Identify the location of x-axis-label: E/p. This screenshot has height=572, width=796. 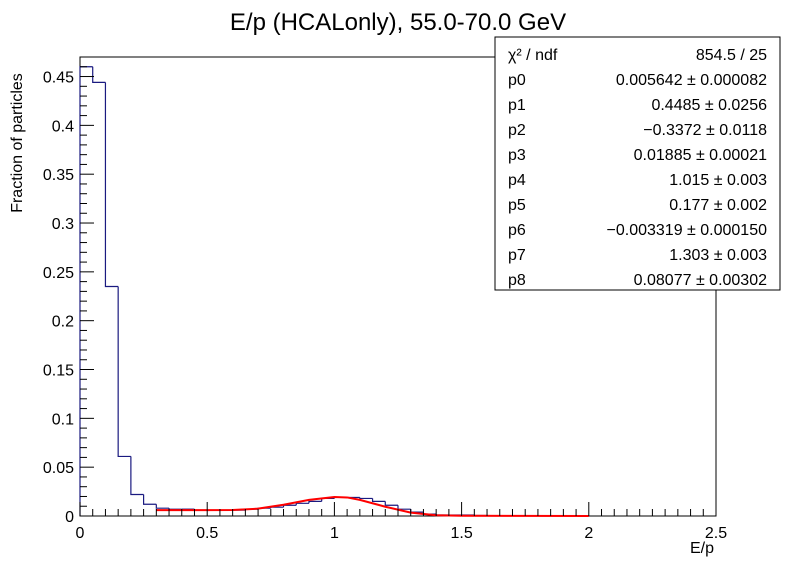
(702, 548).